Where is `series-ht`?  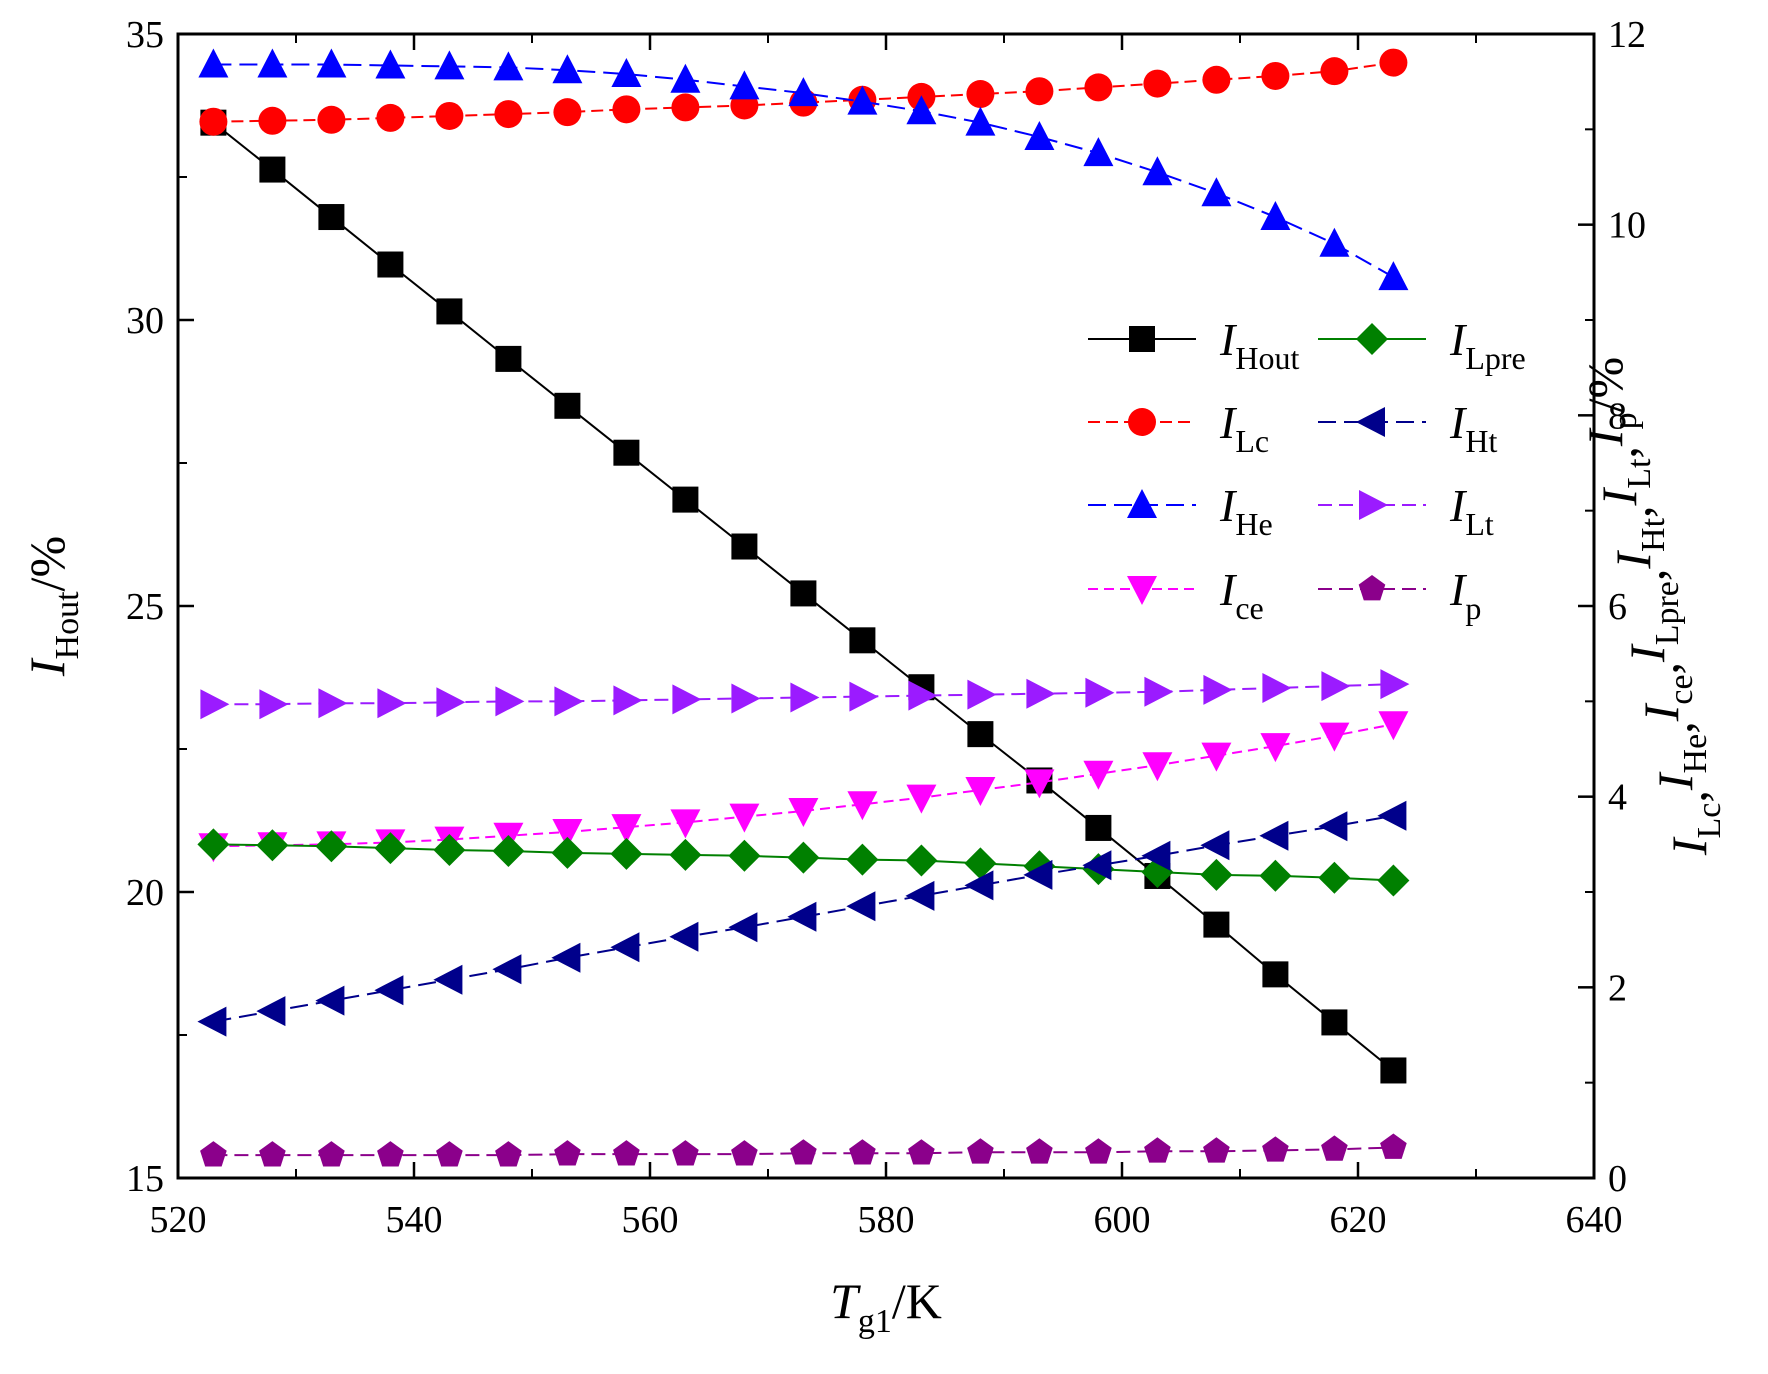 series-ht is located at coordinates (802, 918).